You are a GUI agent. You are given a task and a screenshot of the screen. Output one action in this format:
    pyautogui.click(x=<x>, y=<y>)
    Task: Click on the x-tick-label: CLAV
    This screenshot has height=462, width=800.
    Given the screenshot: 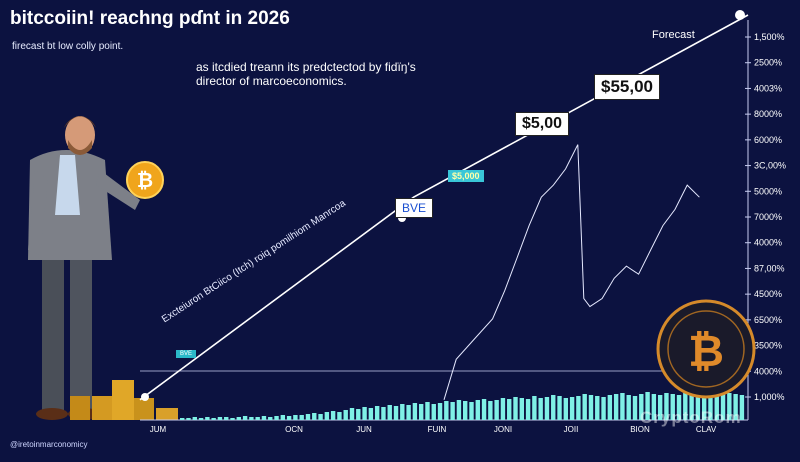 What is the action you would take?
    pyautogui.click(x=706, y=429)
    